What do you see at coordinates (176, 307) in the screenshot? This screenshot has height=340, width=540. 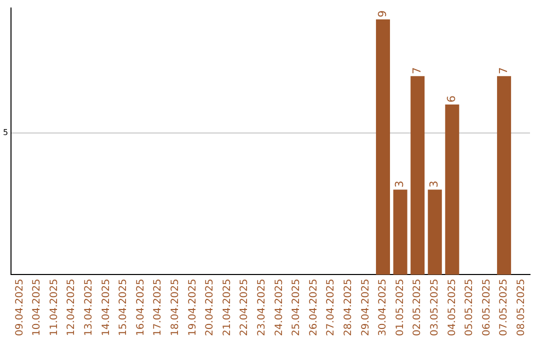 I see `x-tick-label: 18.04.2025` at bounding box center [176, 307].